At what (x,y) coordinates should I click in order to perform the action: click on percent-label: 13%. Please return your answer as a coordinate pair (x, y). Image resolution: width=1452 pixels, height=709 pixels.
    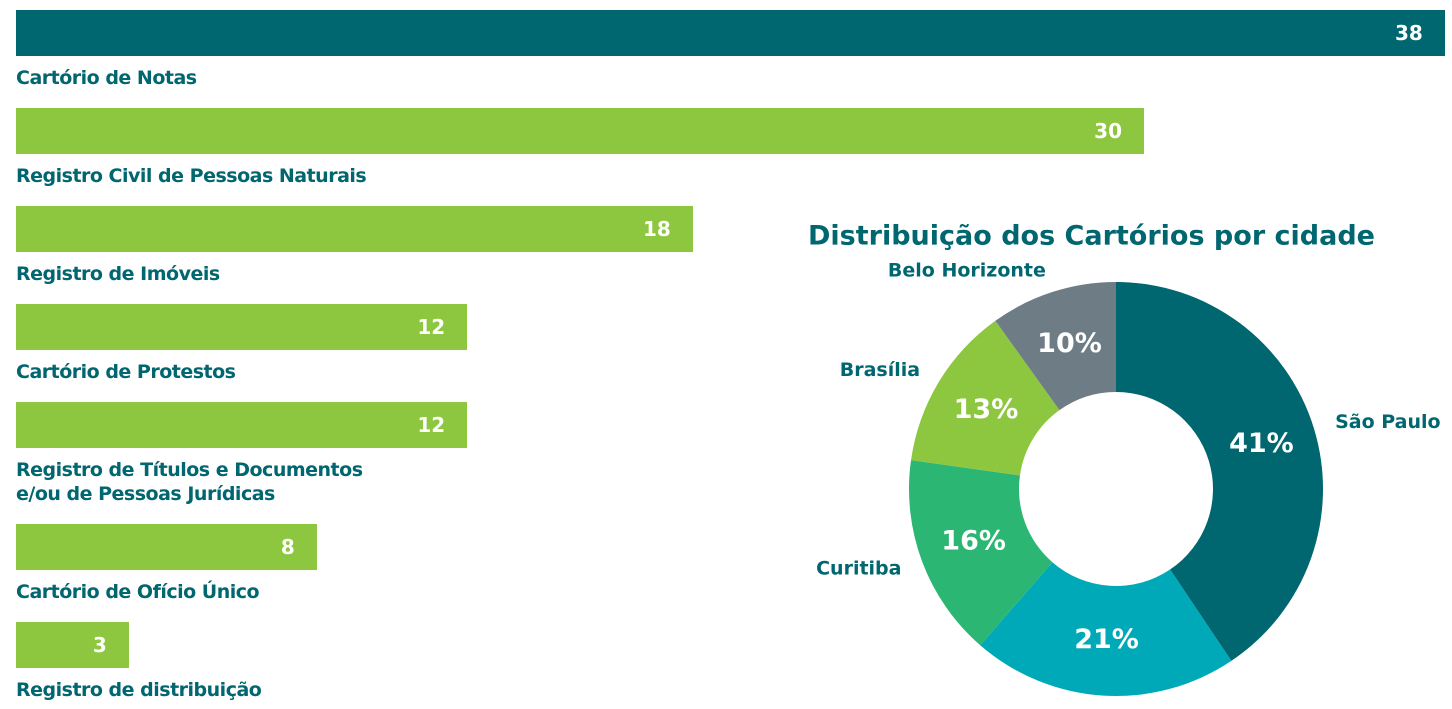
    Looking at the image, I should click on (986, 409).